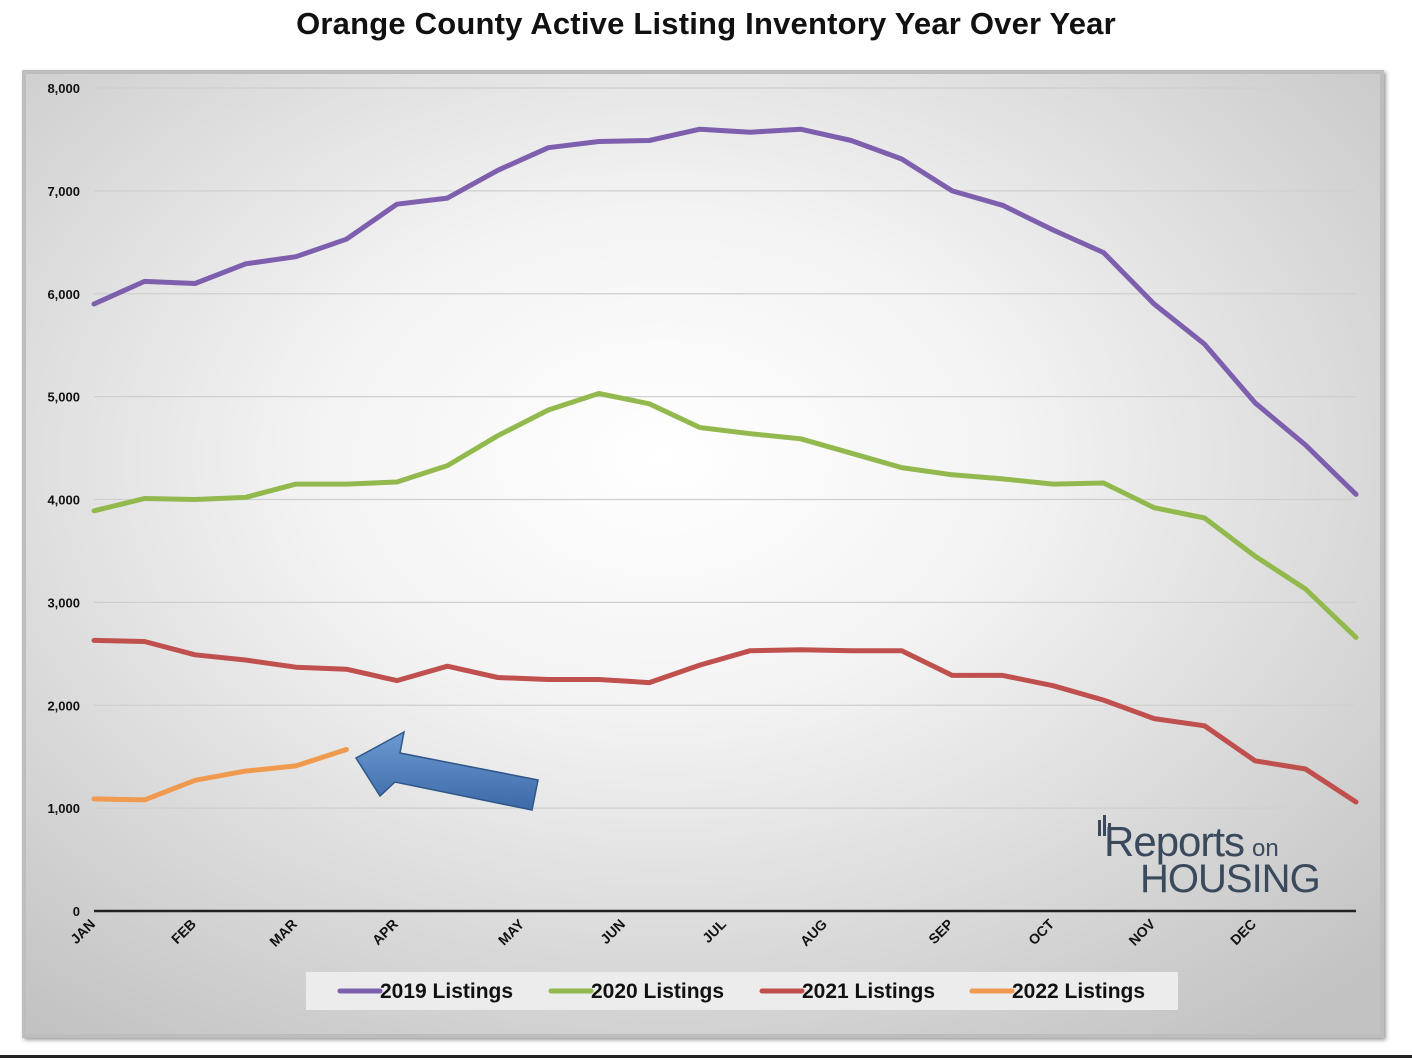 This screenshot has height=1060, width=1412. Describe the element at coordinates (706, 1056) in the screenshot. I see `page-bottom-rule` at that location.